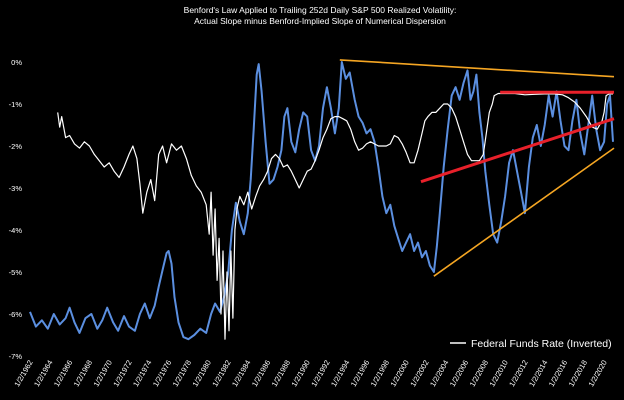 The width and height of the screenshot is (624, 400). Describe the element at coordinates (16, 104) in the screenshot. I see `y-tick-label: -1%` at that location.